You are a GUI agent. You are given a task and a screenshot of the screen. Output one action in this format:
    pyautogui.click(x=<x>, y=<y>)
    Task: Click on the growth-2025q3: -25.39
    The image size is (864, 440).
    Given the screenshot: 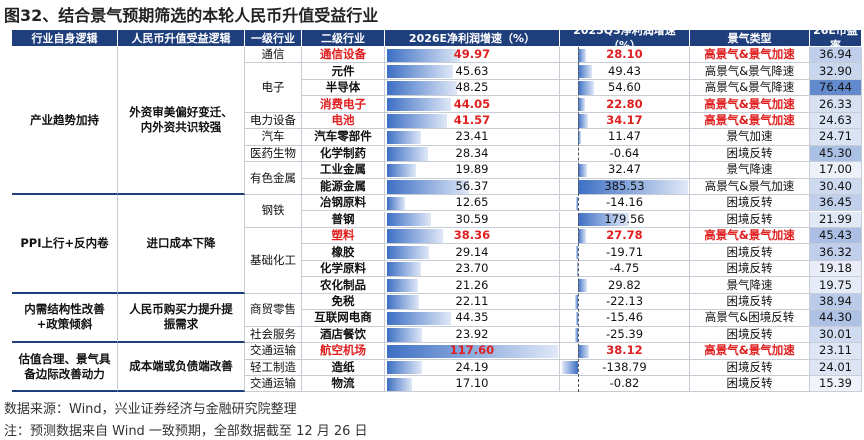 What is the action you would take?
    pyautogui.click(x=625, y=335)
    